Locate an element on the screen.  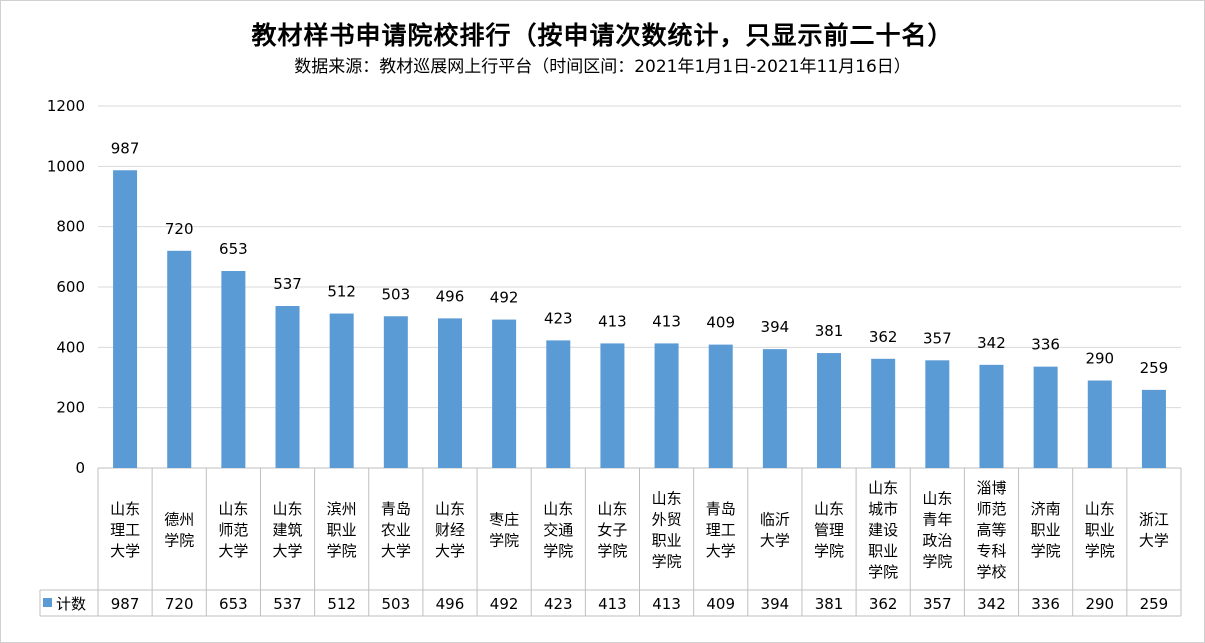
category-label: 农业 is located at coordinates (396, 530).